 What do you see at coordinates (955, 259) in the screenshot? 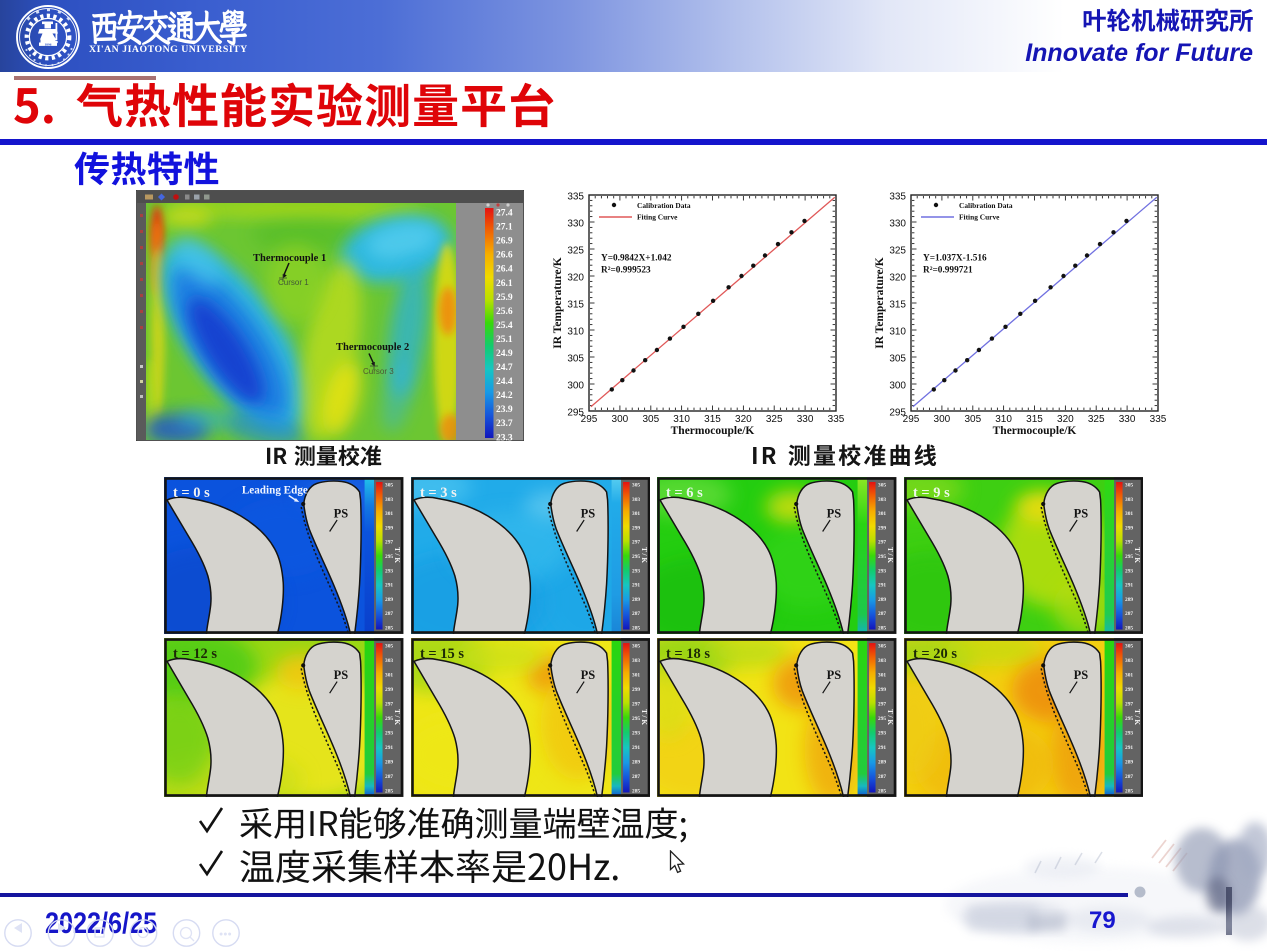
I see `svg-text: Y=1.037X-1.516` at bounding box center [955, 259].